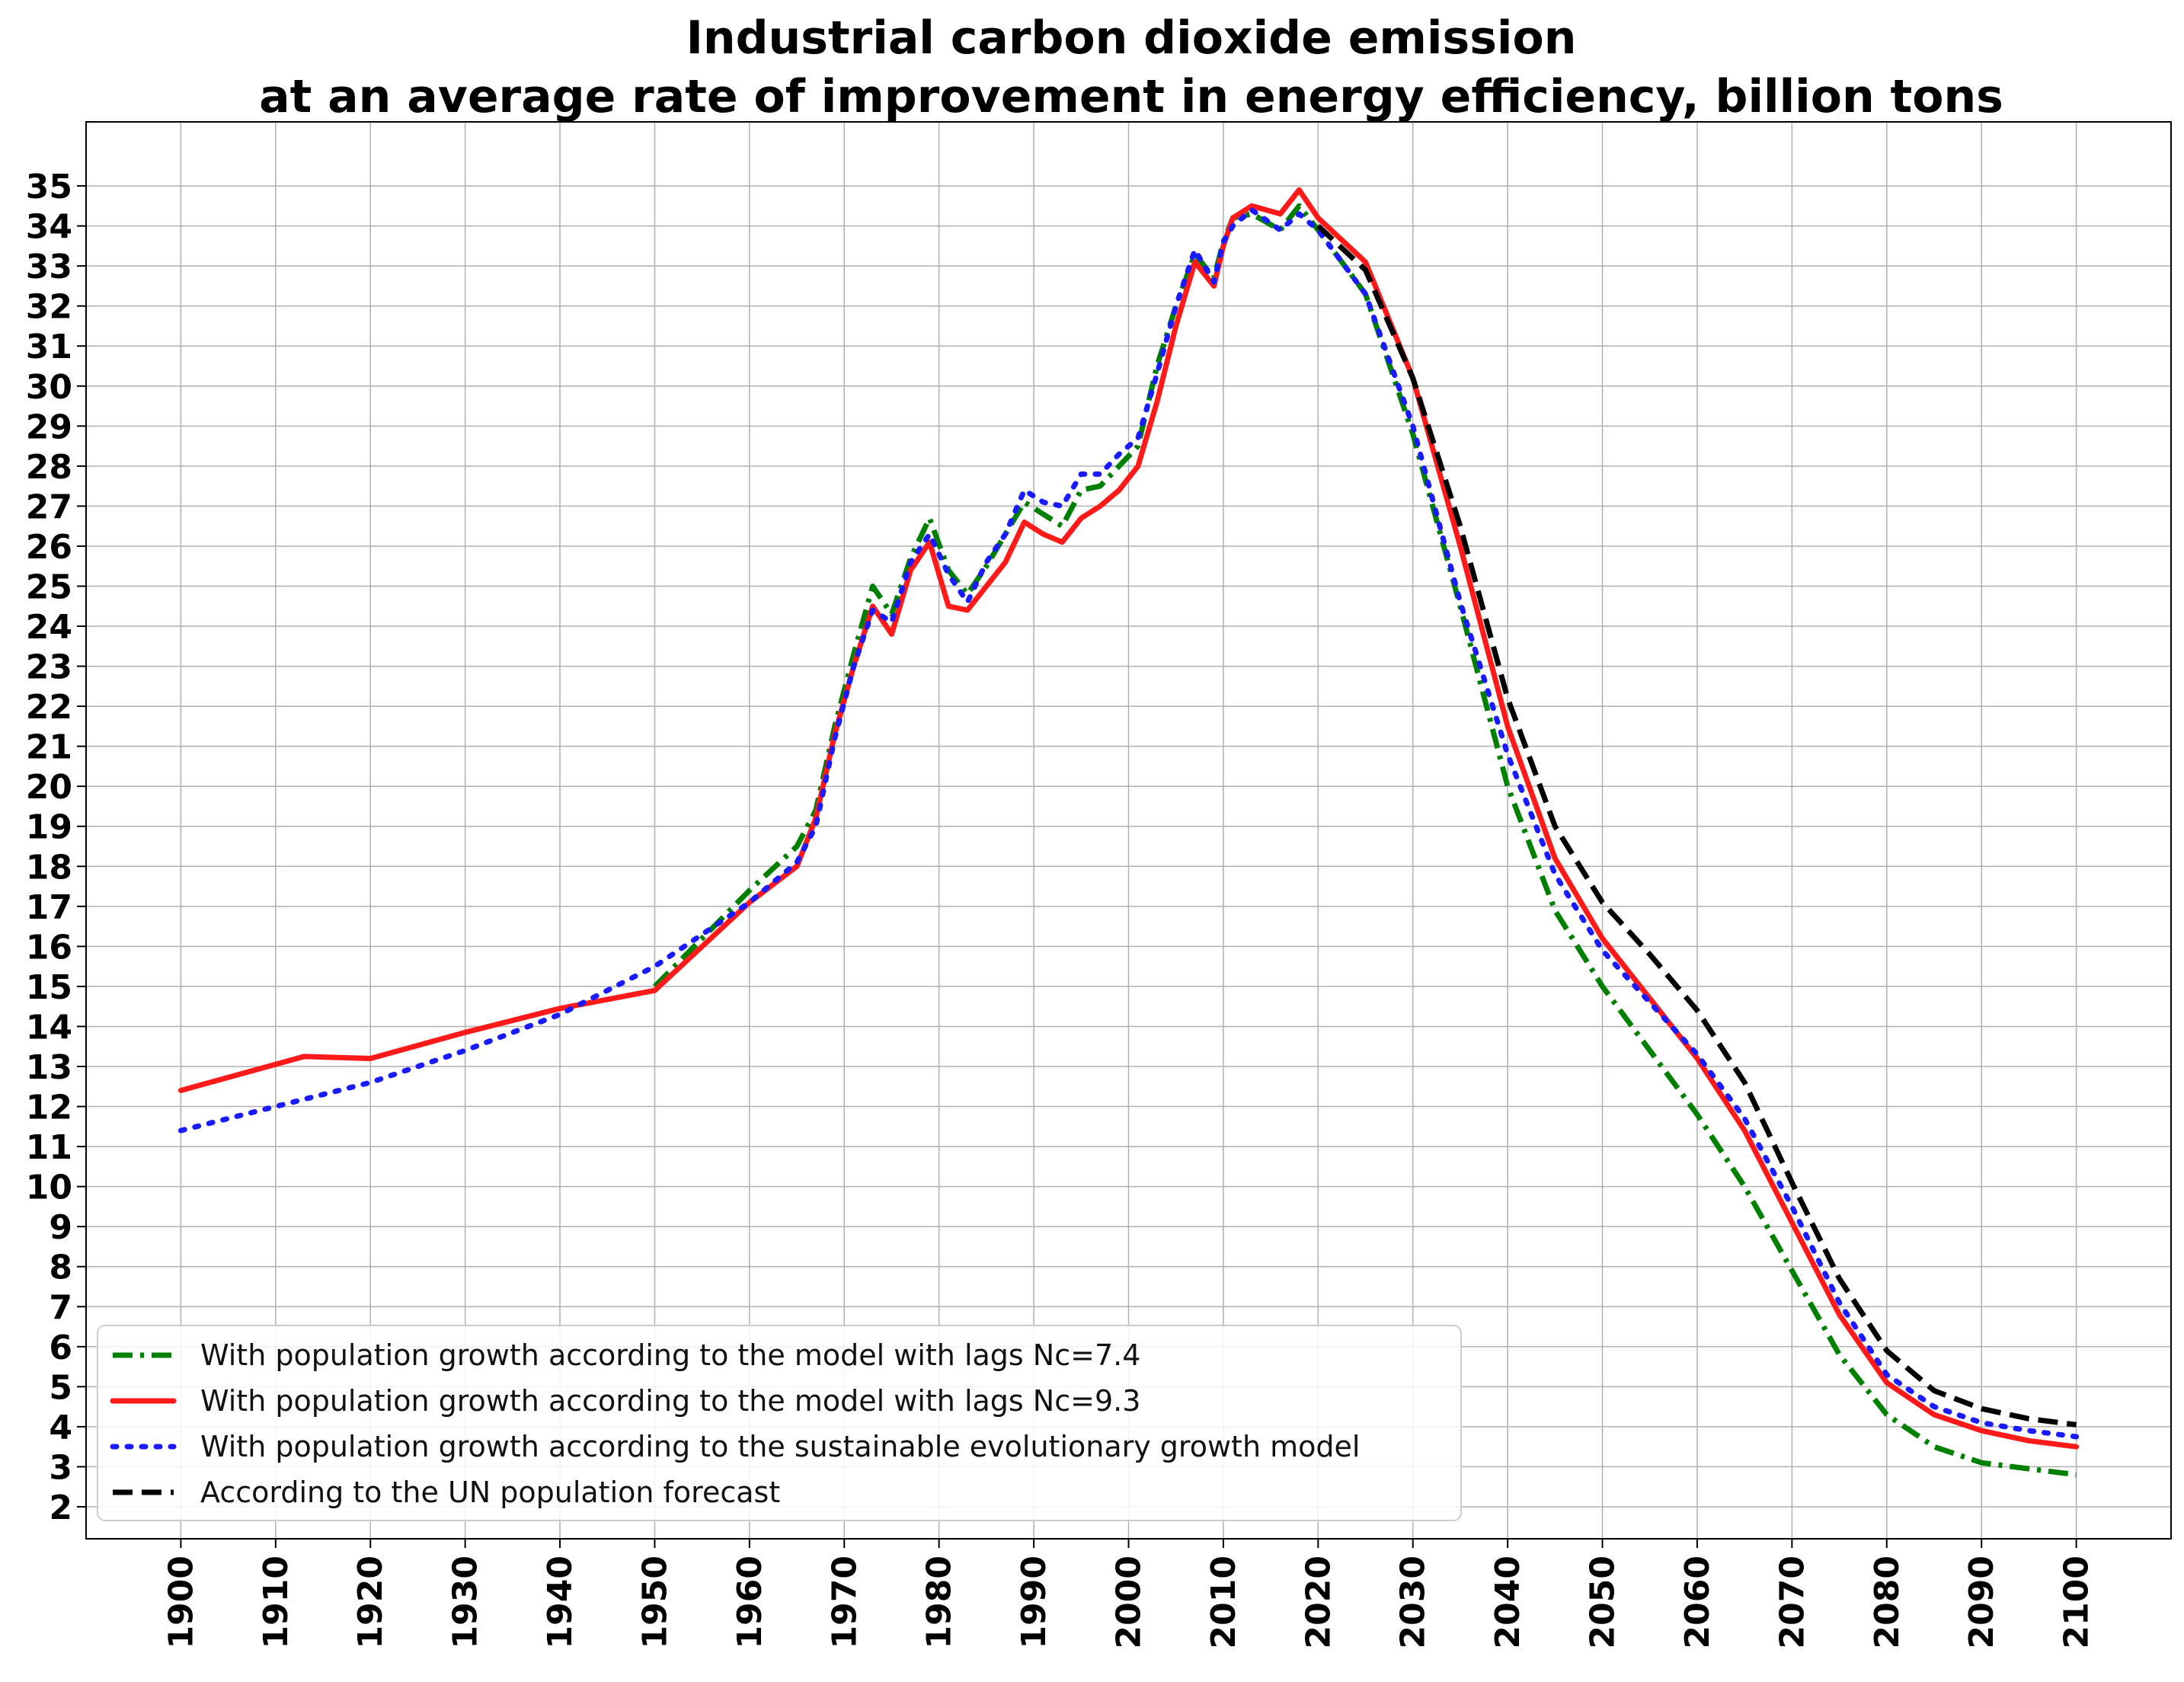 The height and width of the screenshot is (1682, 2184). Describe the element at coordinates (1508, 1602) in the screenshot. I see `x-tick-label: 2040` at that location.